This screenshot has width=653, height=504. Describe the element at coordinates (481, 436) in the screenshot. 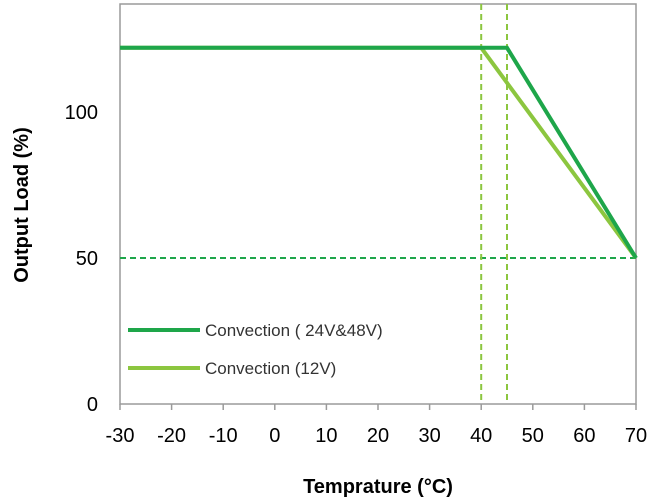

I see `x-tick-label: 40` at that location.